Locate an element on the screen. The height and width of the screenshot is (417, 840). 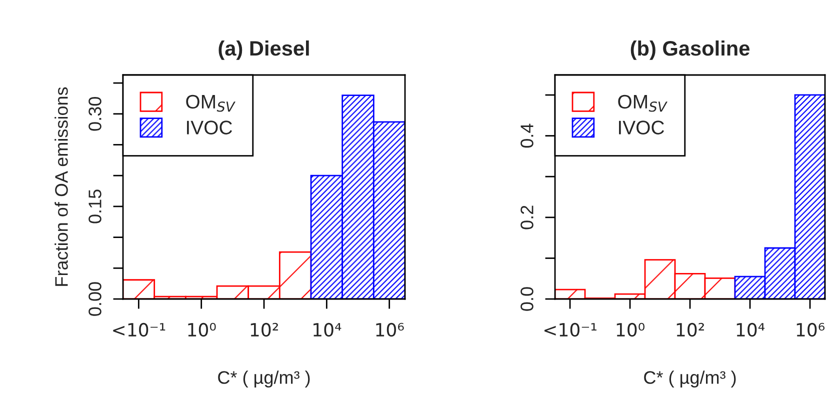
y-tick-label: 0.0 is located at coordinates (527, 299).